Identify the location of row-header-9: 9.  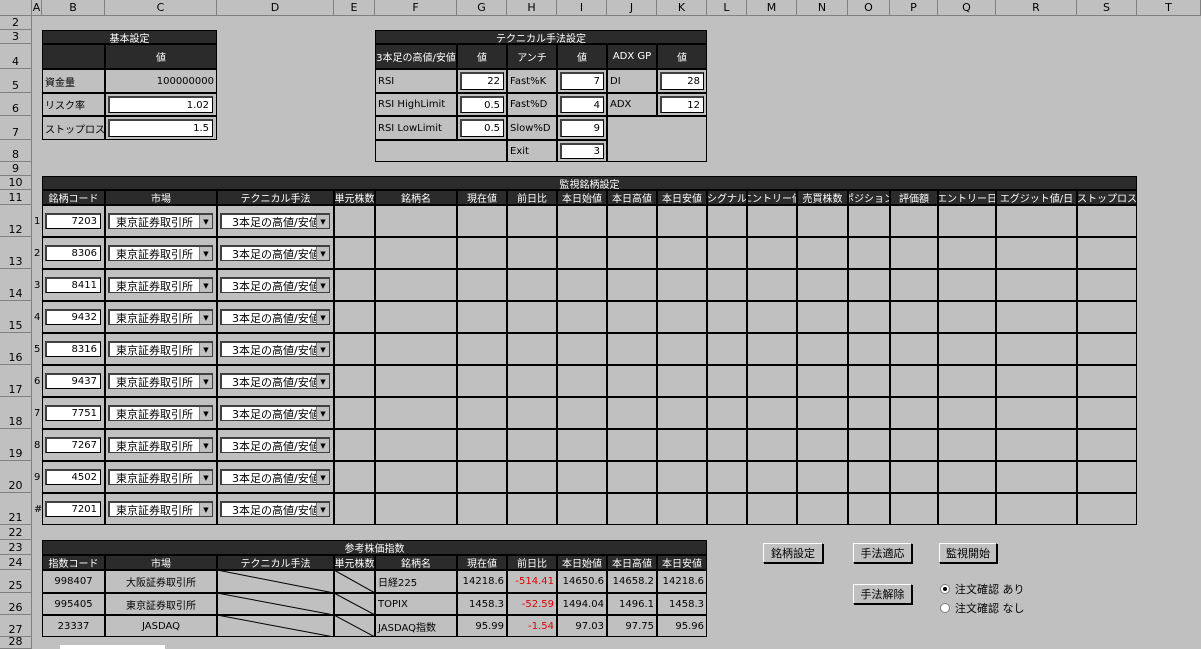
(16, 169).